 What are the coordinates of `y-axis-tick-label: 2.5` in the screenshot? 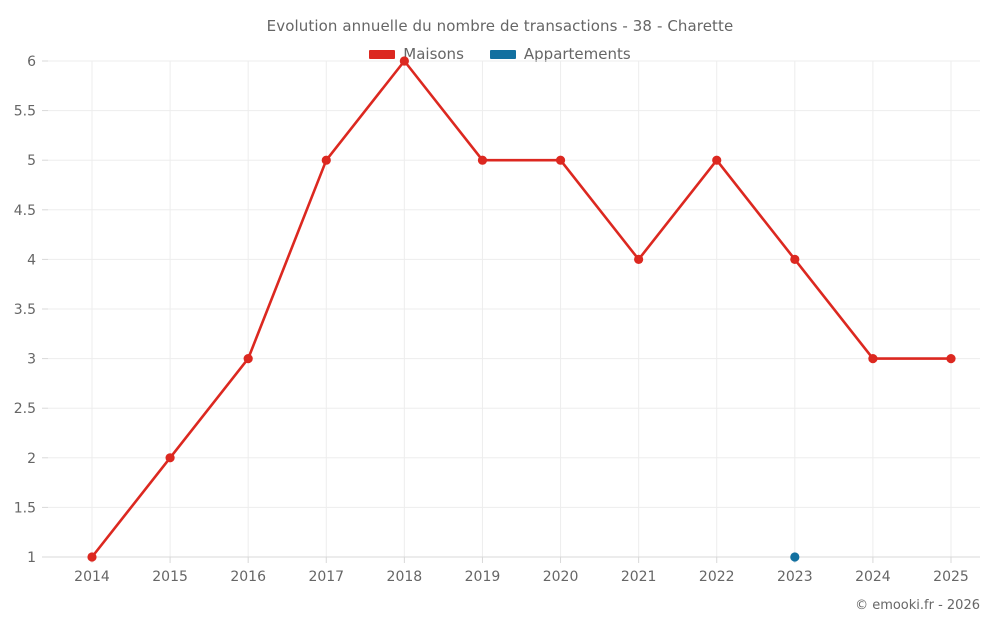 It's located at (25, 409).